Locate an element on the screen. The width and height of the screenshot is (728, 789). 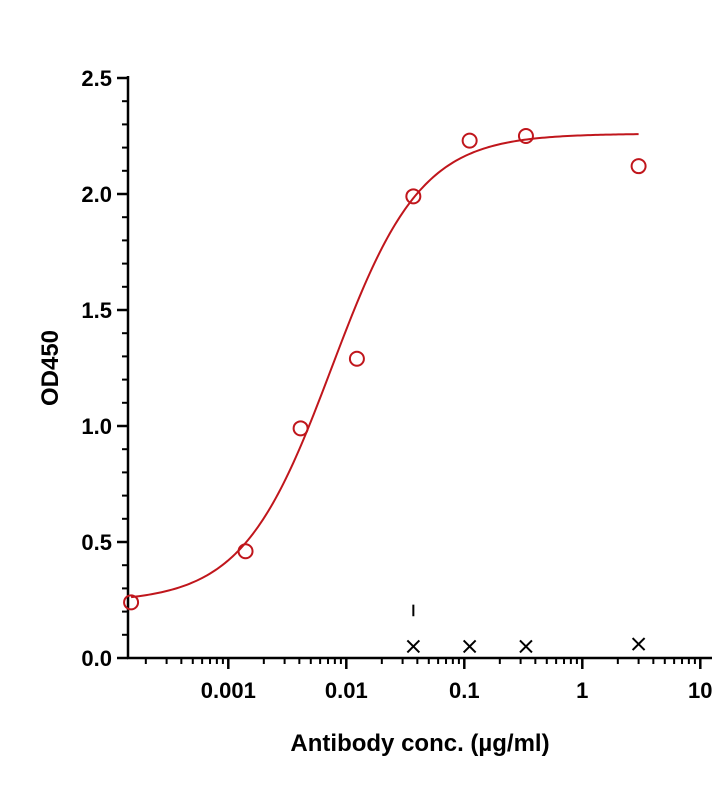
x-tick-label: 0.001 is located at coordinates (228, 690).